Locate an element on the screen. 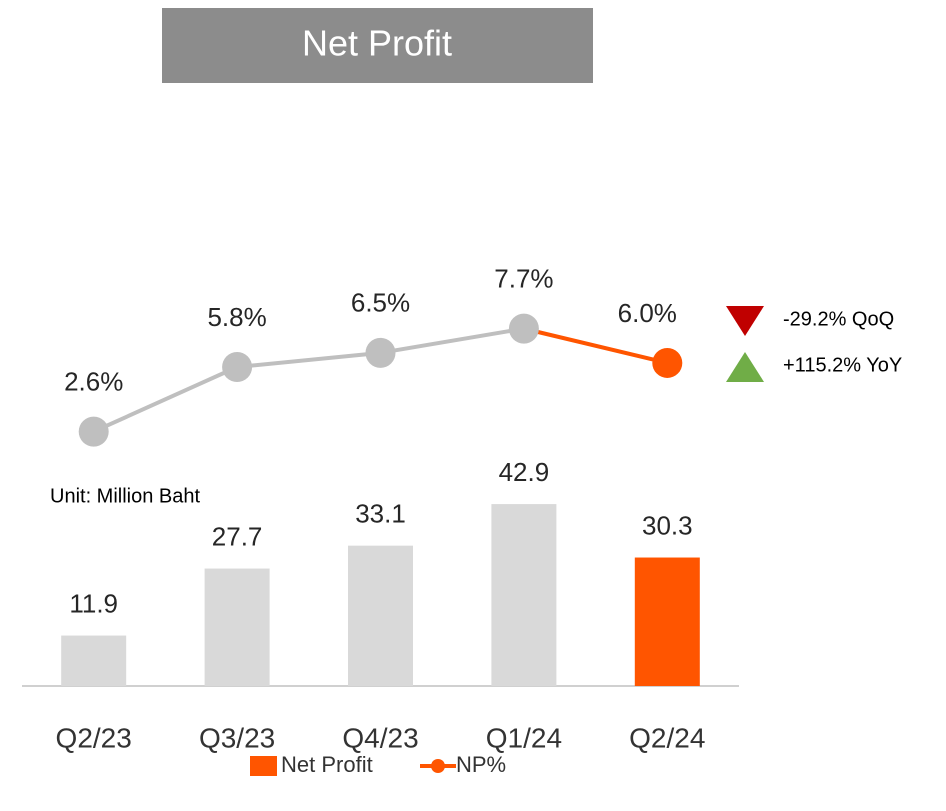 This screenshot has height=811, width=946. chart-title: Net Profit is located at coordinates (377, 43).